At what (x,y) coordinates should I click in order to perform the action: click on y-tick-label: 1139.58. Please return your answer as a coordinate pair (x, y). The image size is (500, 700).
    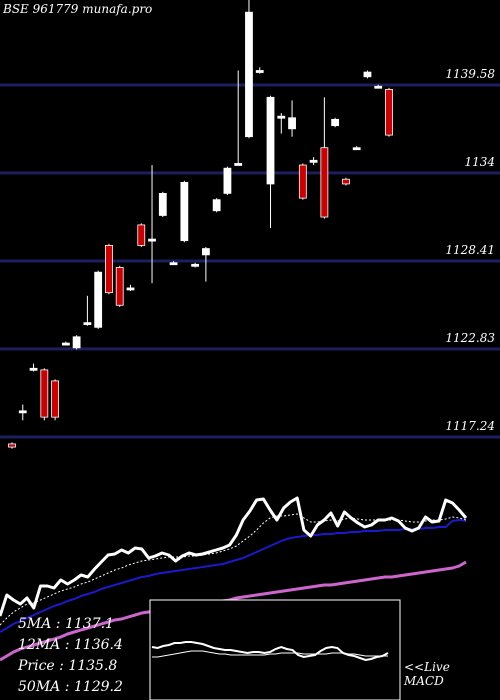
    Looking at the image, I should click on (470, 74).